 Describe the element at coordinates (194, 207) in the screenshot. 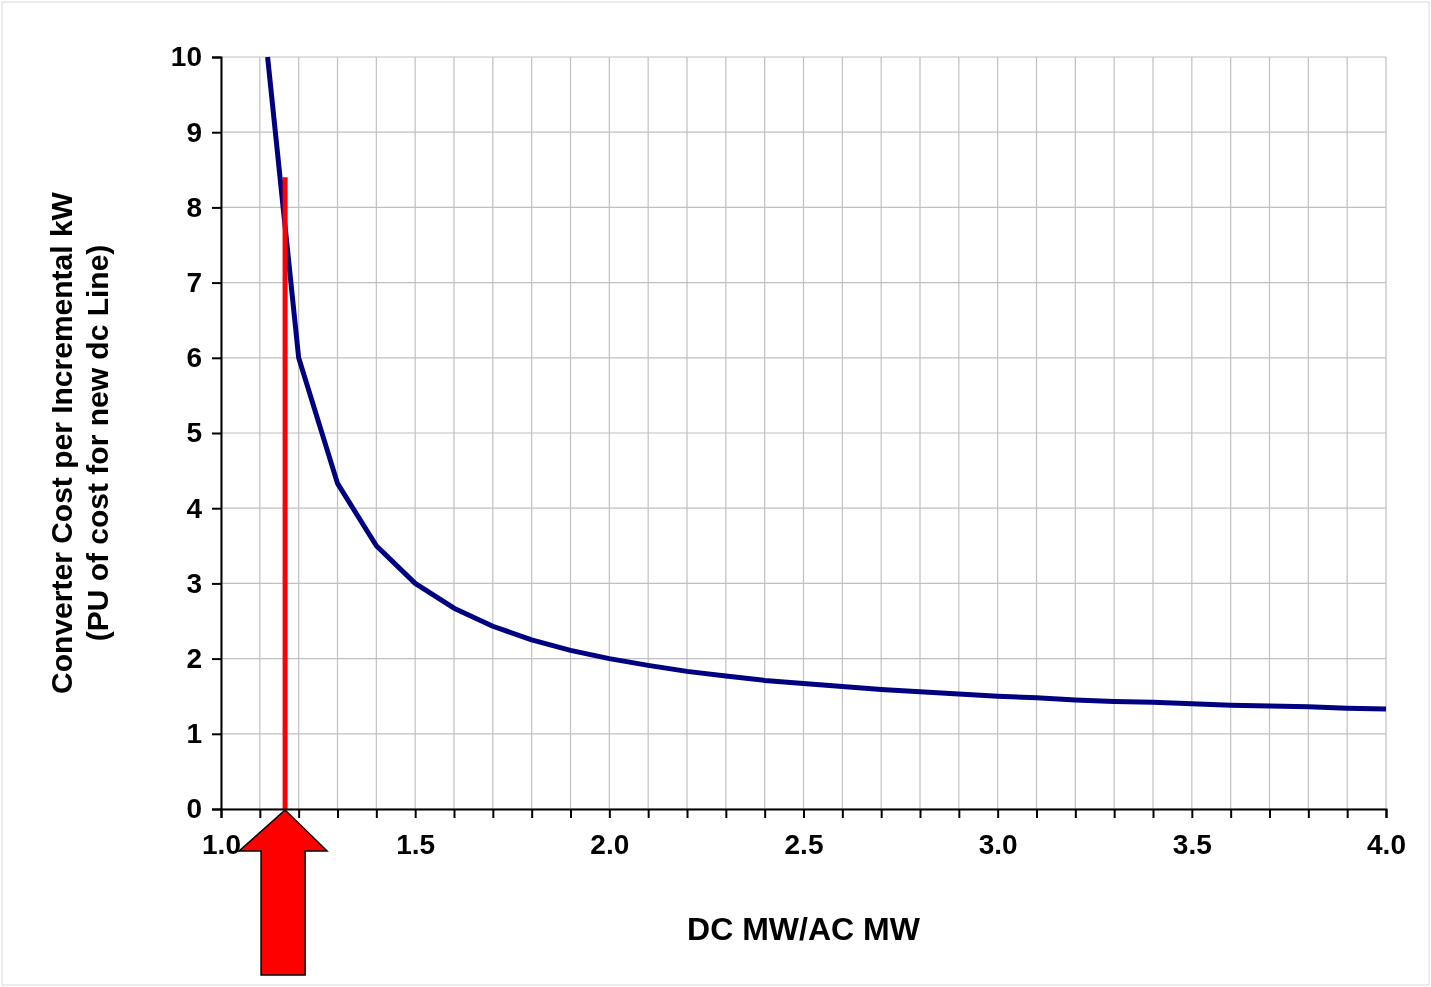

I see `y-tick-label: 8` at that location.